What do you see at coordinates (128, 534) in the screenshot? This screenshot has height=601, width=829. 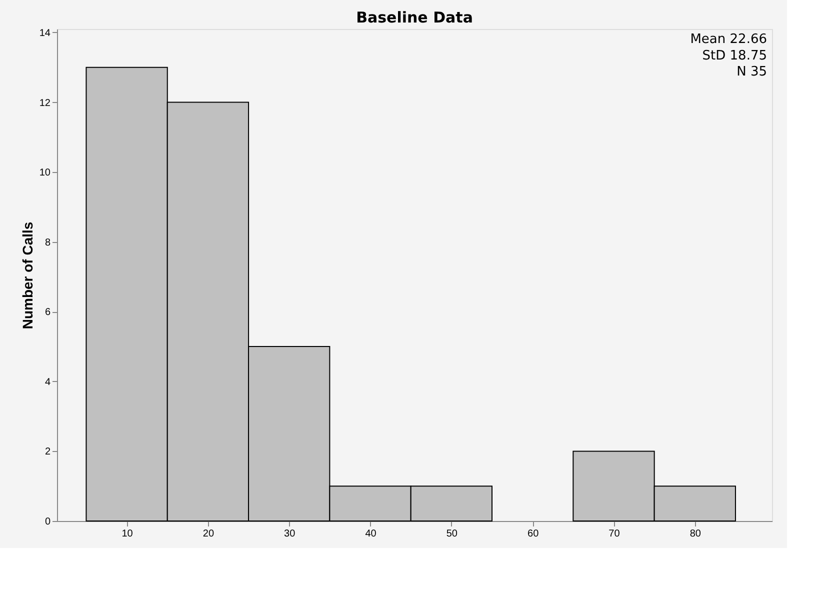 I see `x-tick-label: 10` at bounding box center [128, 534].